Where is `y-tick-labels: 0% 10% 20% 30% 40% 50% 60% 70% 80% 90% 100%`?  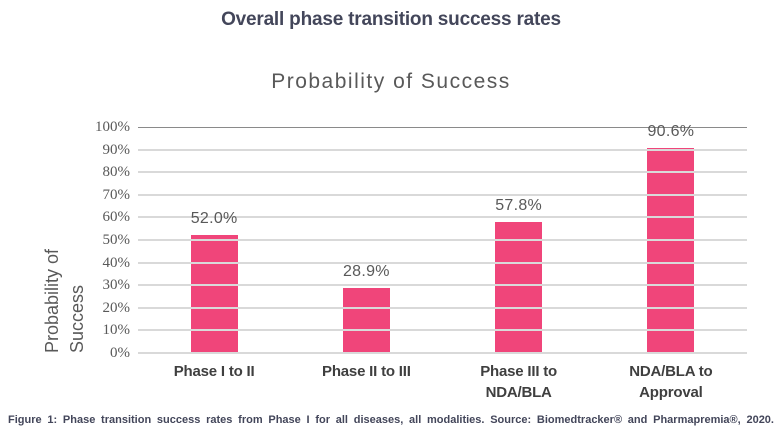
y-tick-labels: 0% 10% 20% 30% 40% 50% 60% 70% 80% 90% 100% is located at coordinates (65, 240).